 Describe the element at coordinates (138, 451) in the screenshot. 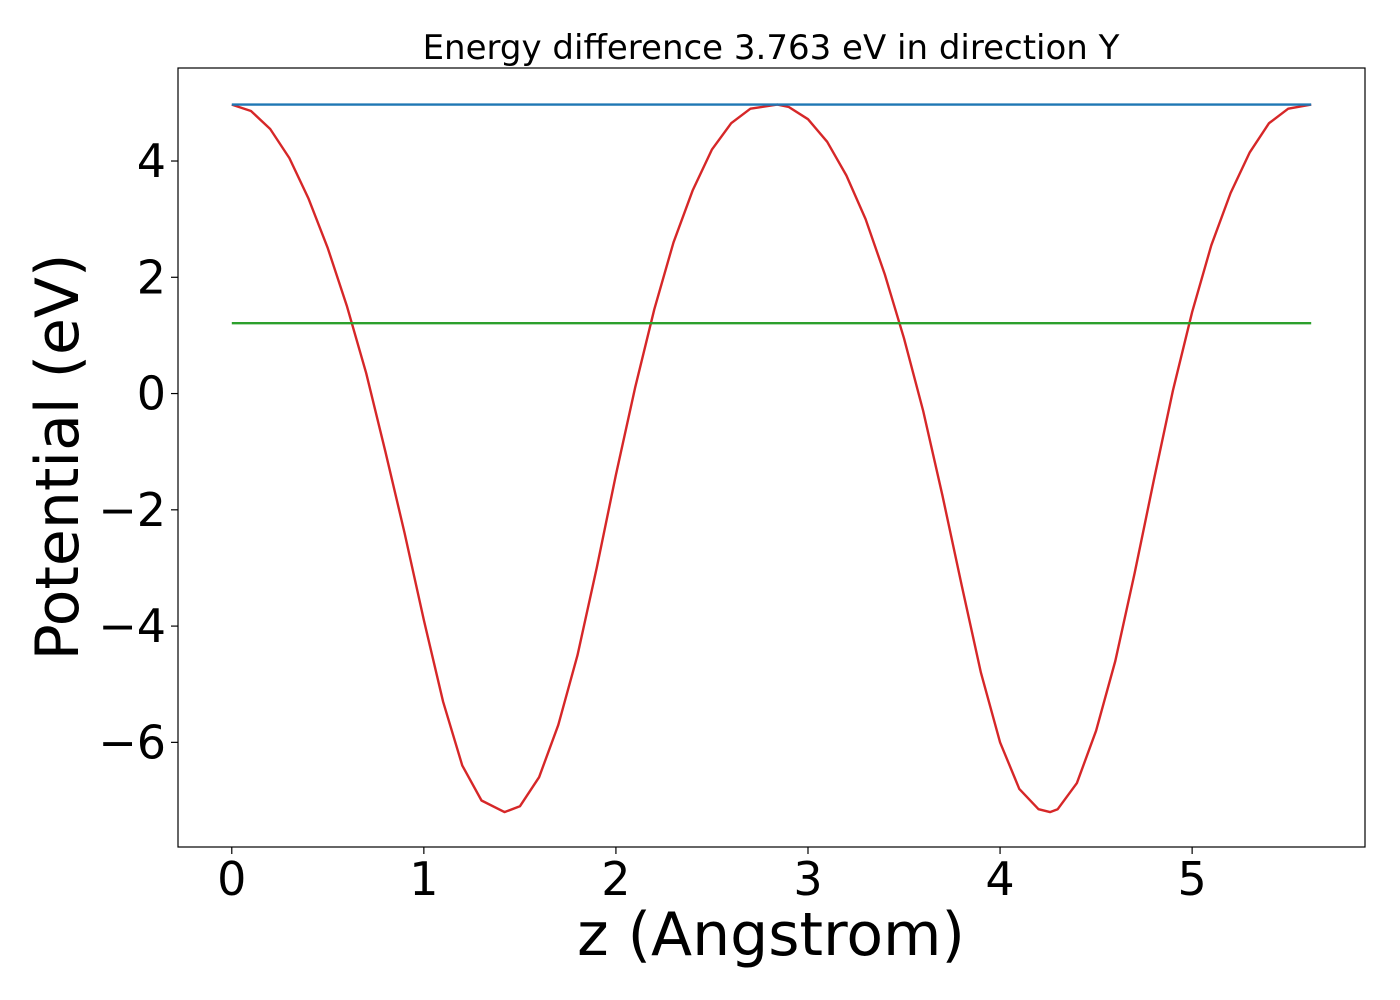

I see `y-axis: 4 2 0 −2 −4 −6` at that location.